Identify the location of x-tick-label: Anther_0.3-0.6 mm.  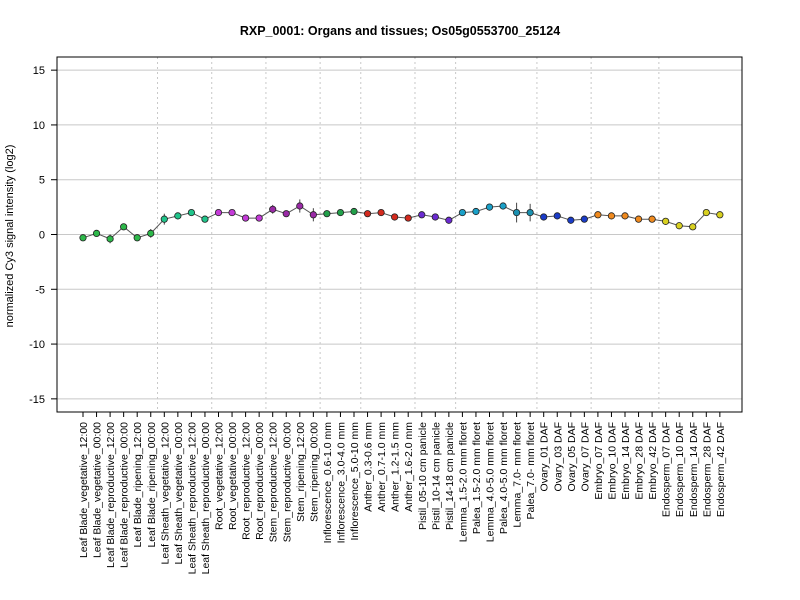
(369, 467).